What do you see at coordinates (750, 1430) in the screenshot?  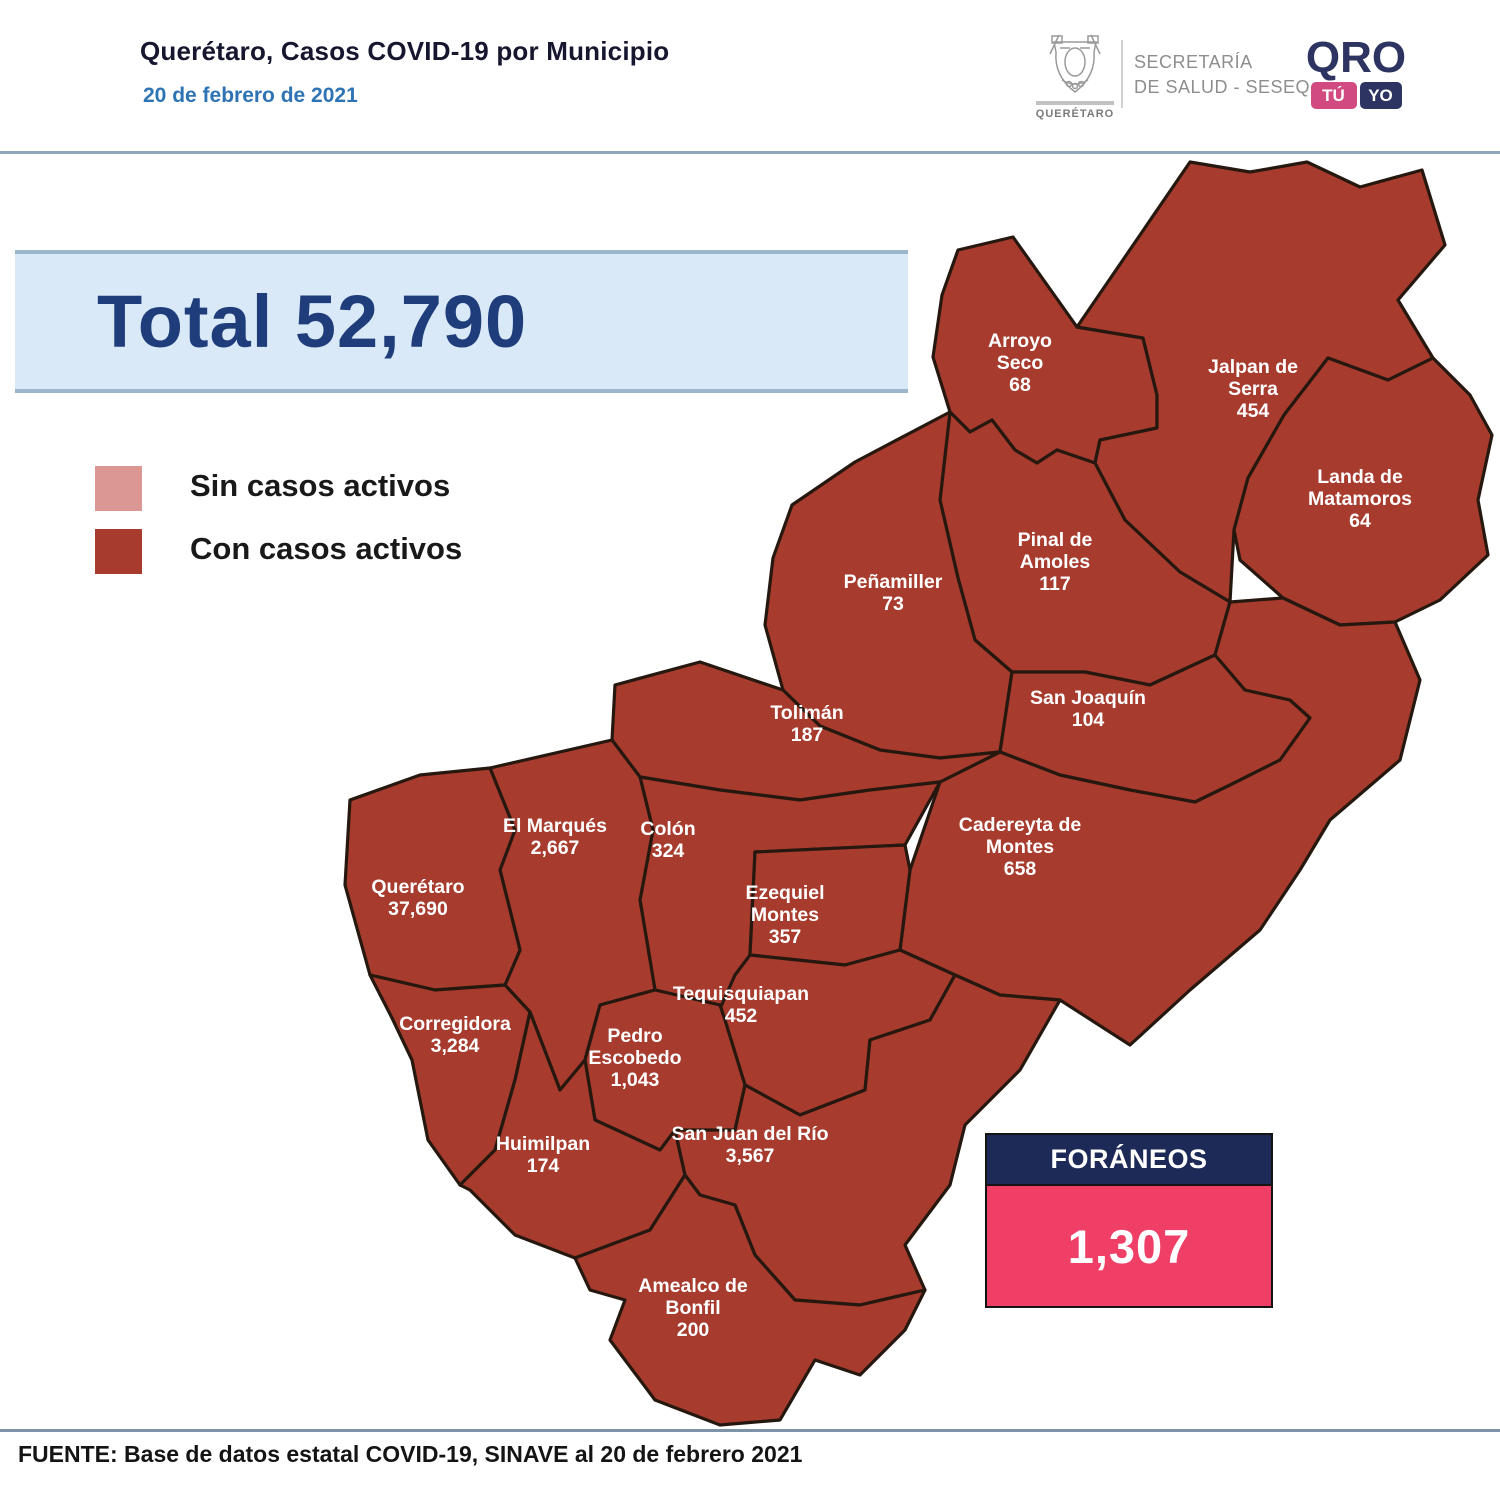 I see `footer-divider` at bounding box center [750, 1430].